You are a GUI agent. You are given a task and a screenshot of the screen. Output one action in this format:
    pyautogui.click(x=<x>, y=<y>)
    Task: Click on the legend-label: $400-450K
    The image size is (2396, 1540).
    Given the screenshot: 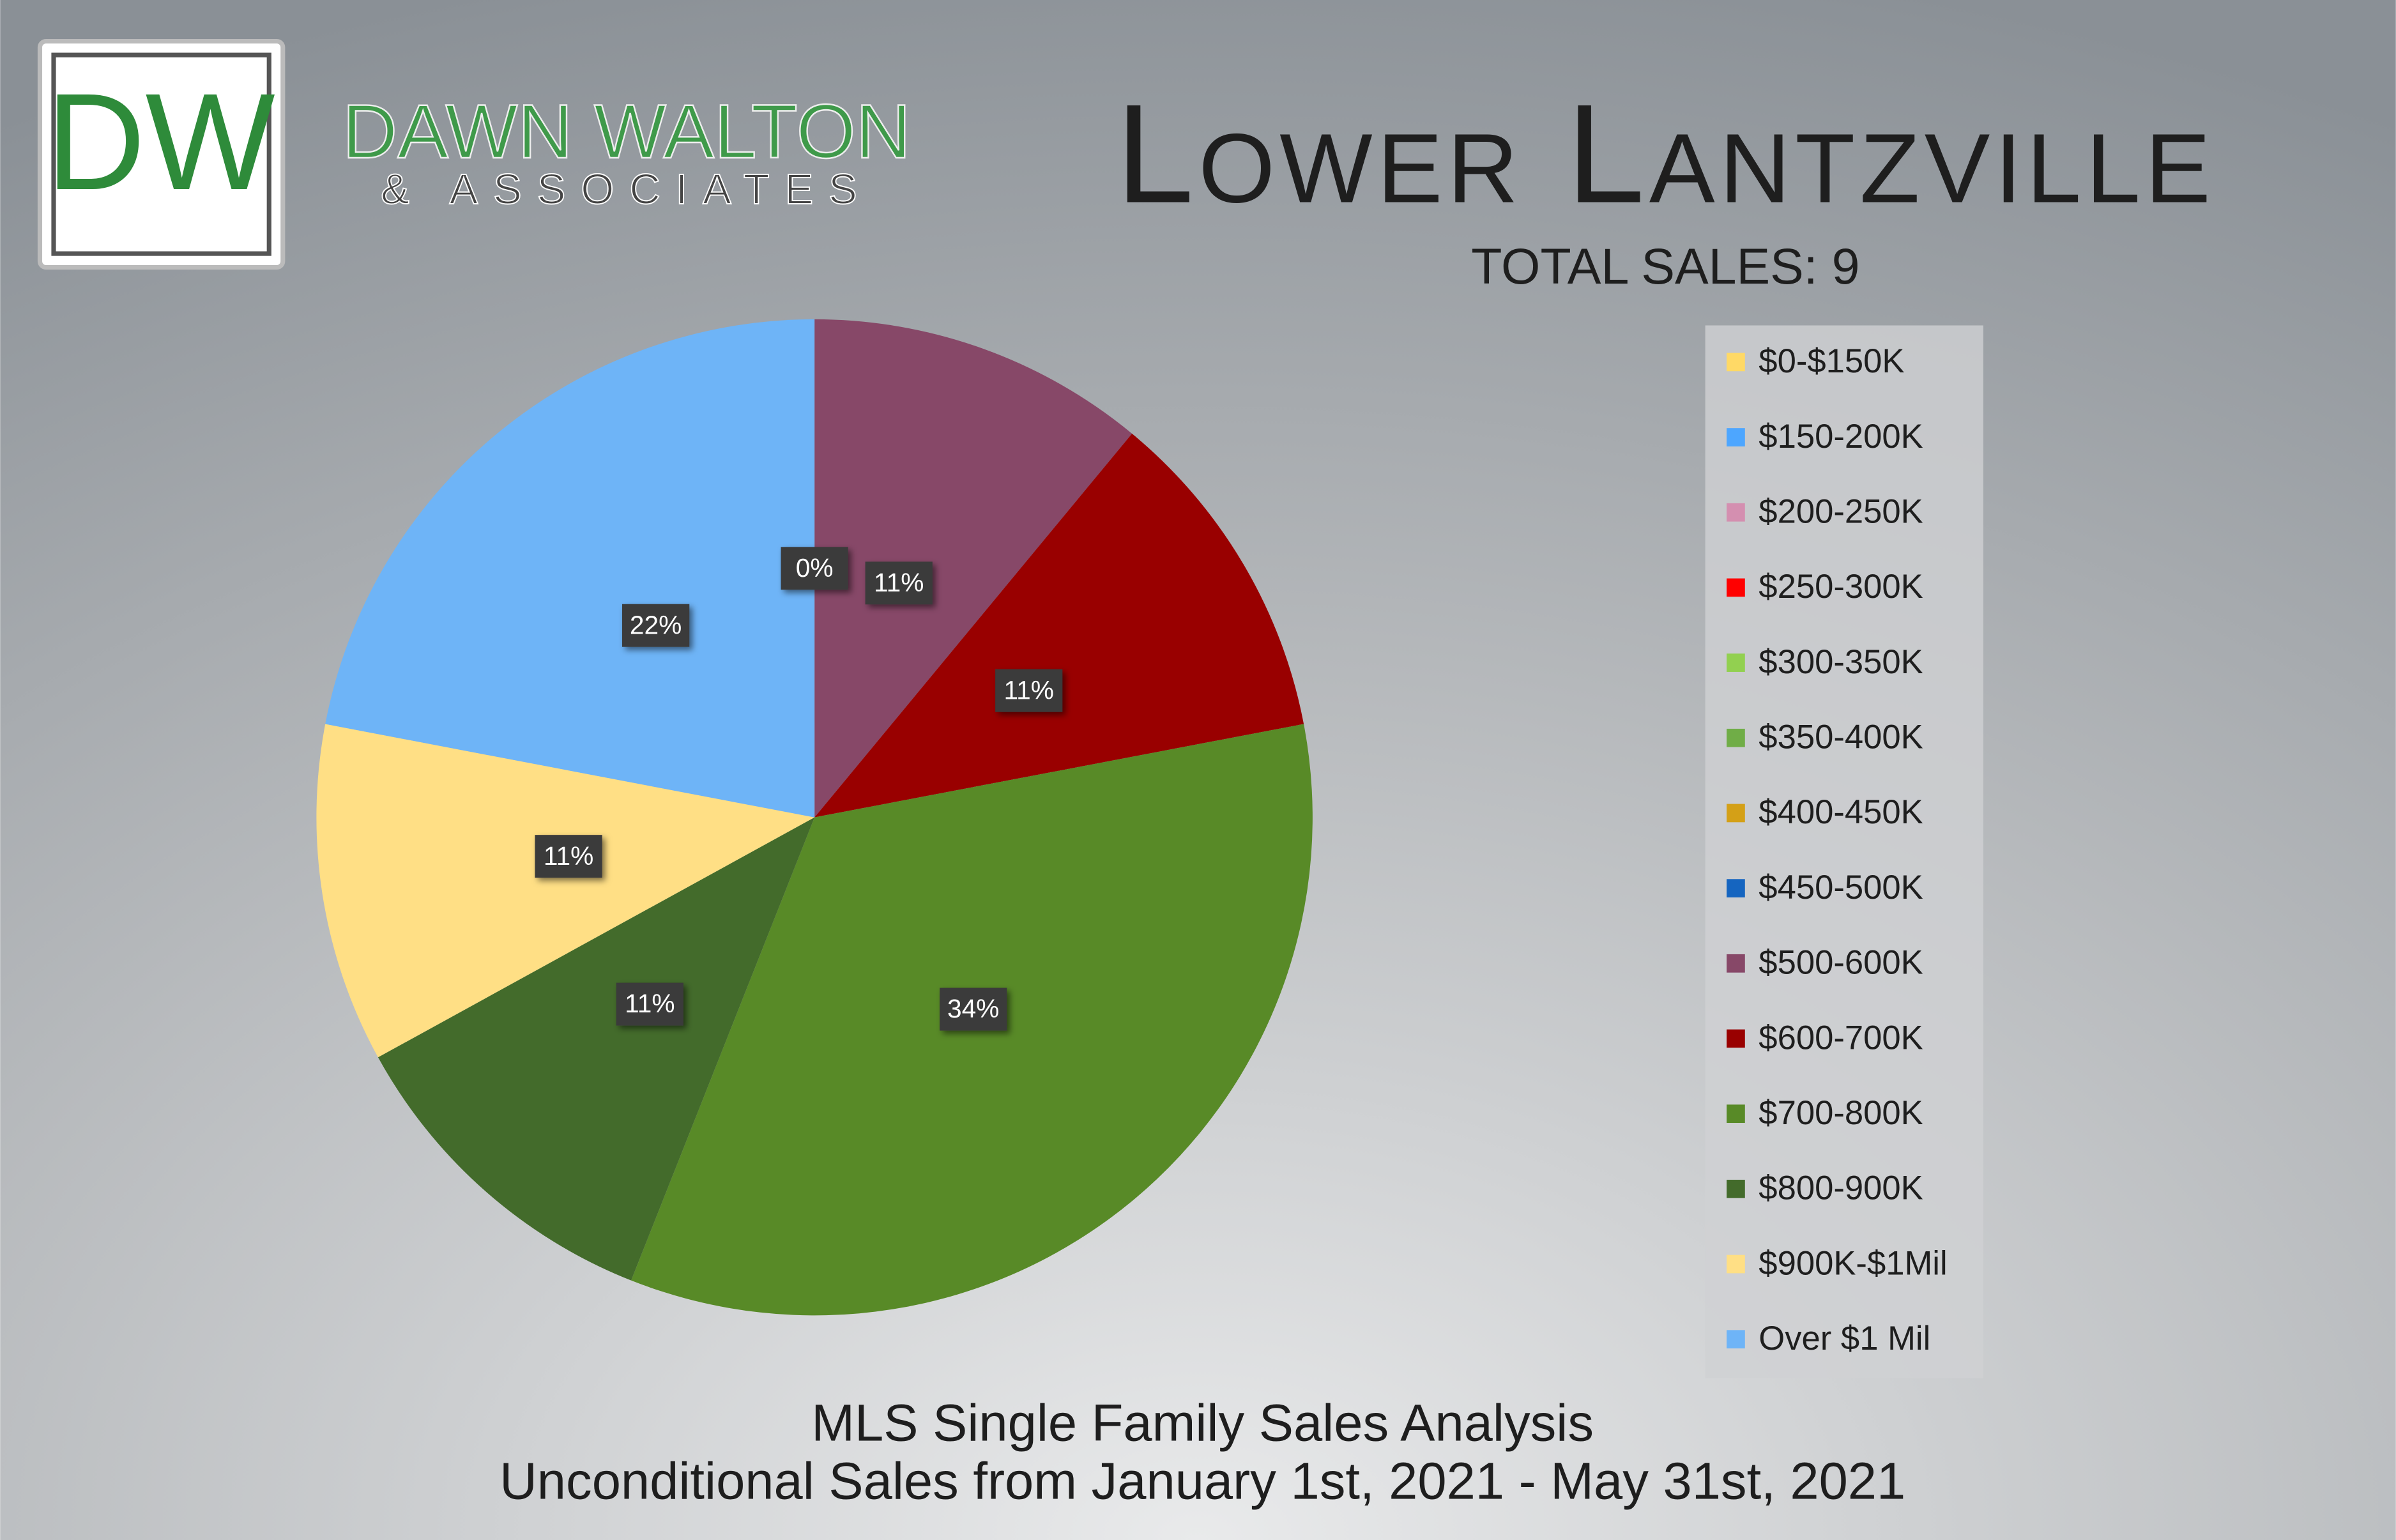 What is the action you would take?
    pyautogui.click(x=1841, y=812)
    